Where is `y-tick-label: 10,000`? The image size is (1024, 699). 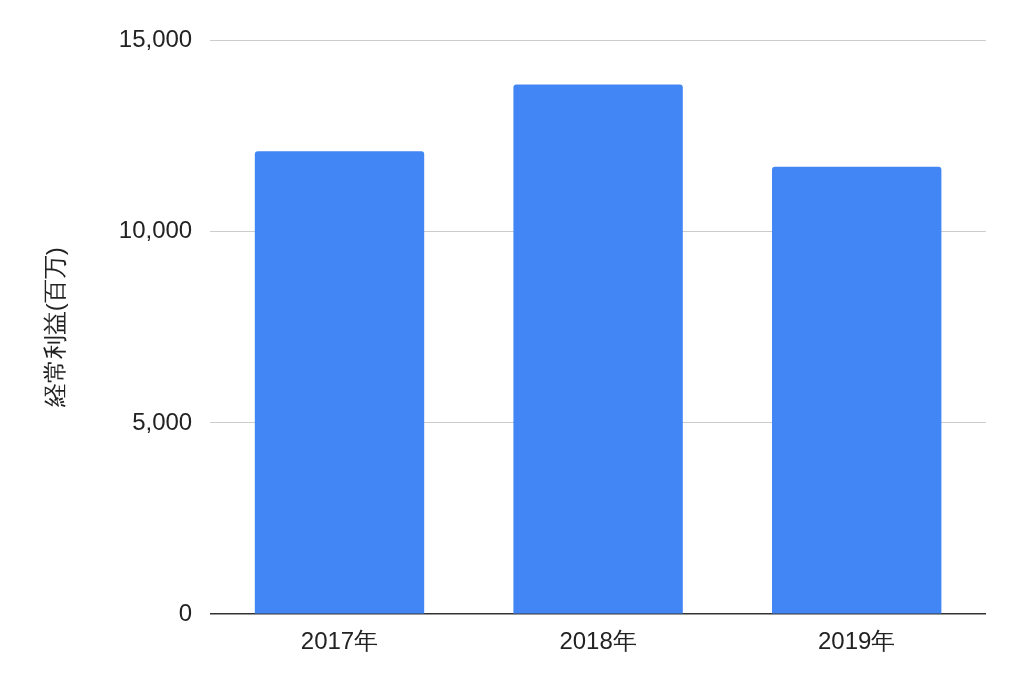
y-tick-label: 10,000 is located at coordinates (155, 230).